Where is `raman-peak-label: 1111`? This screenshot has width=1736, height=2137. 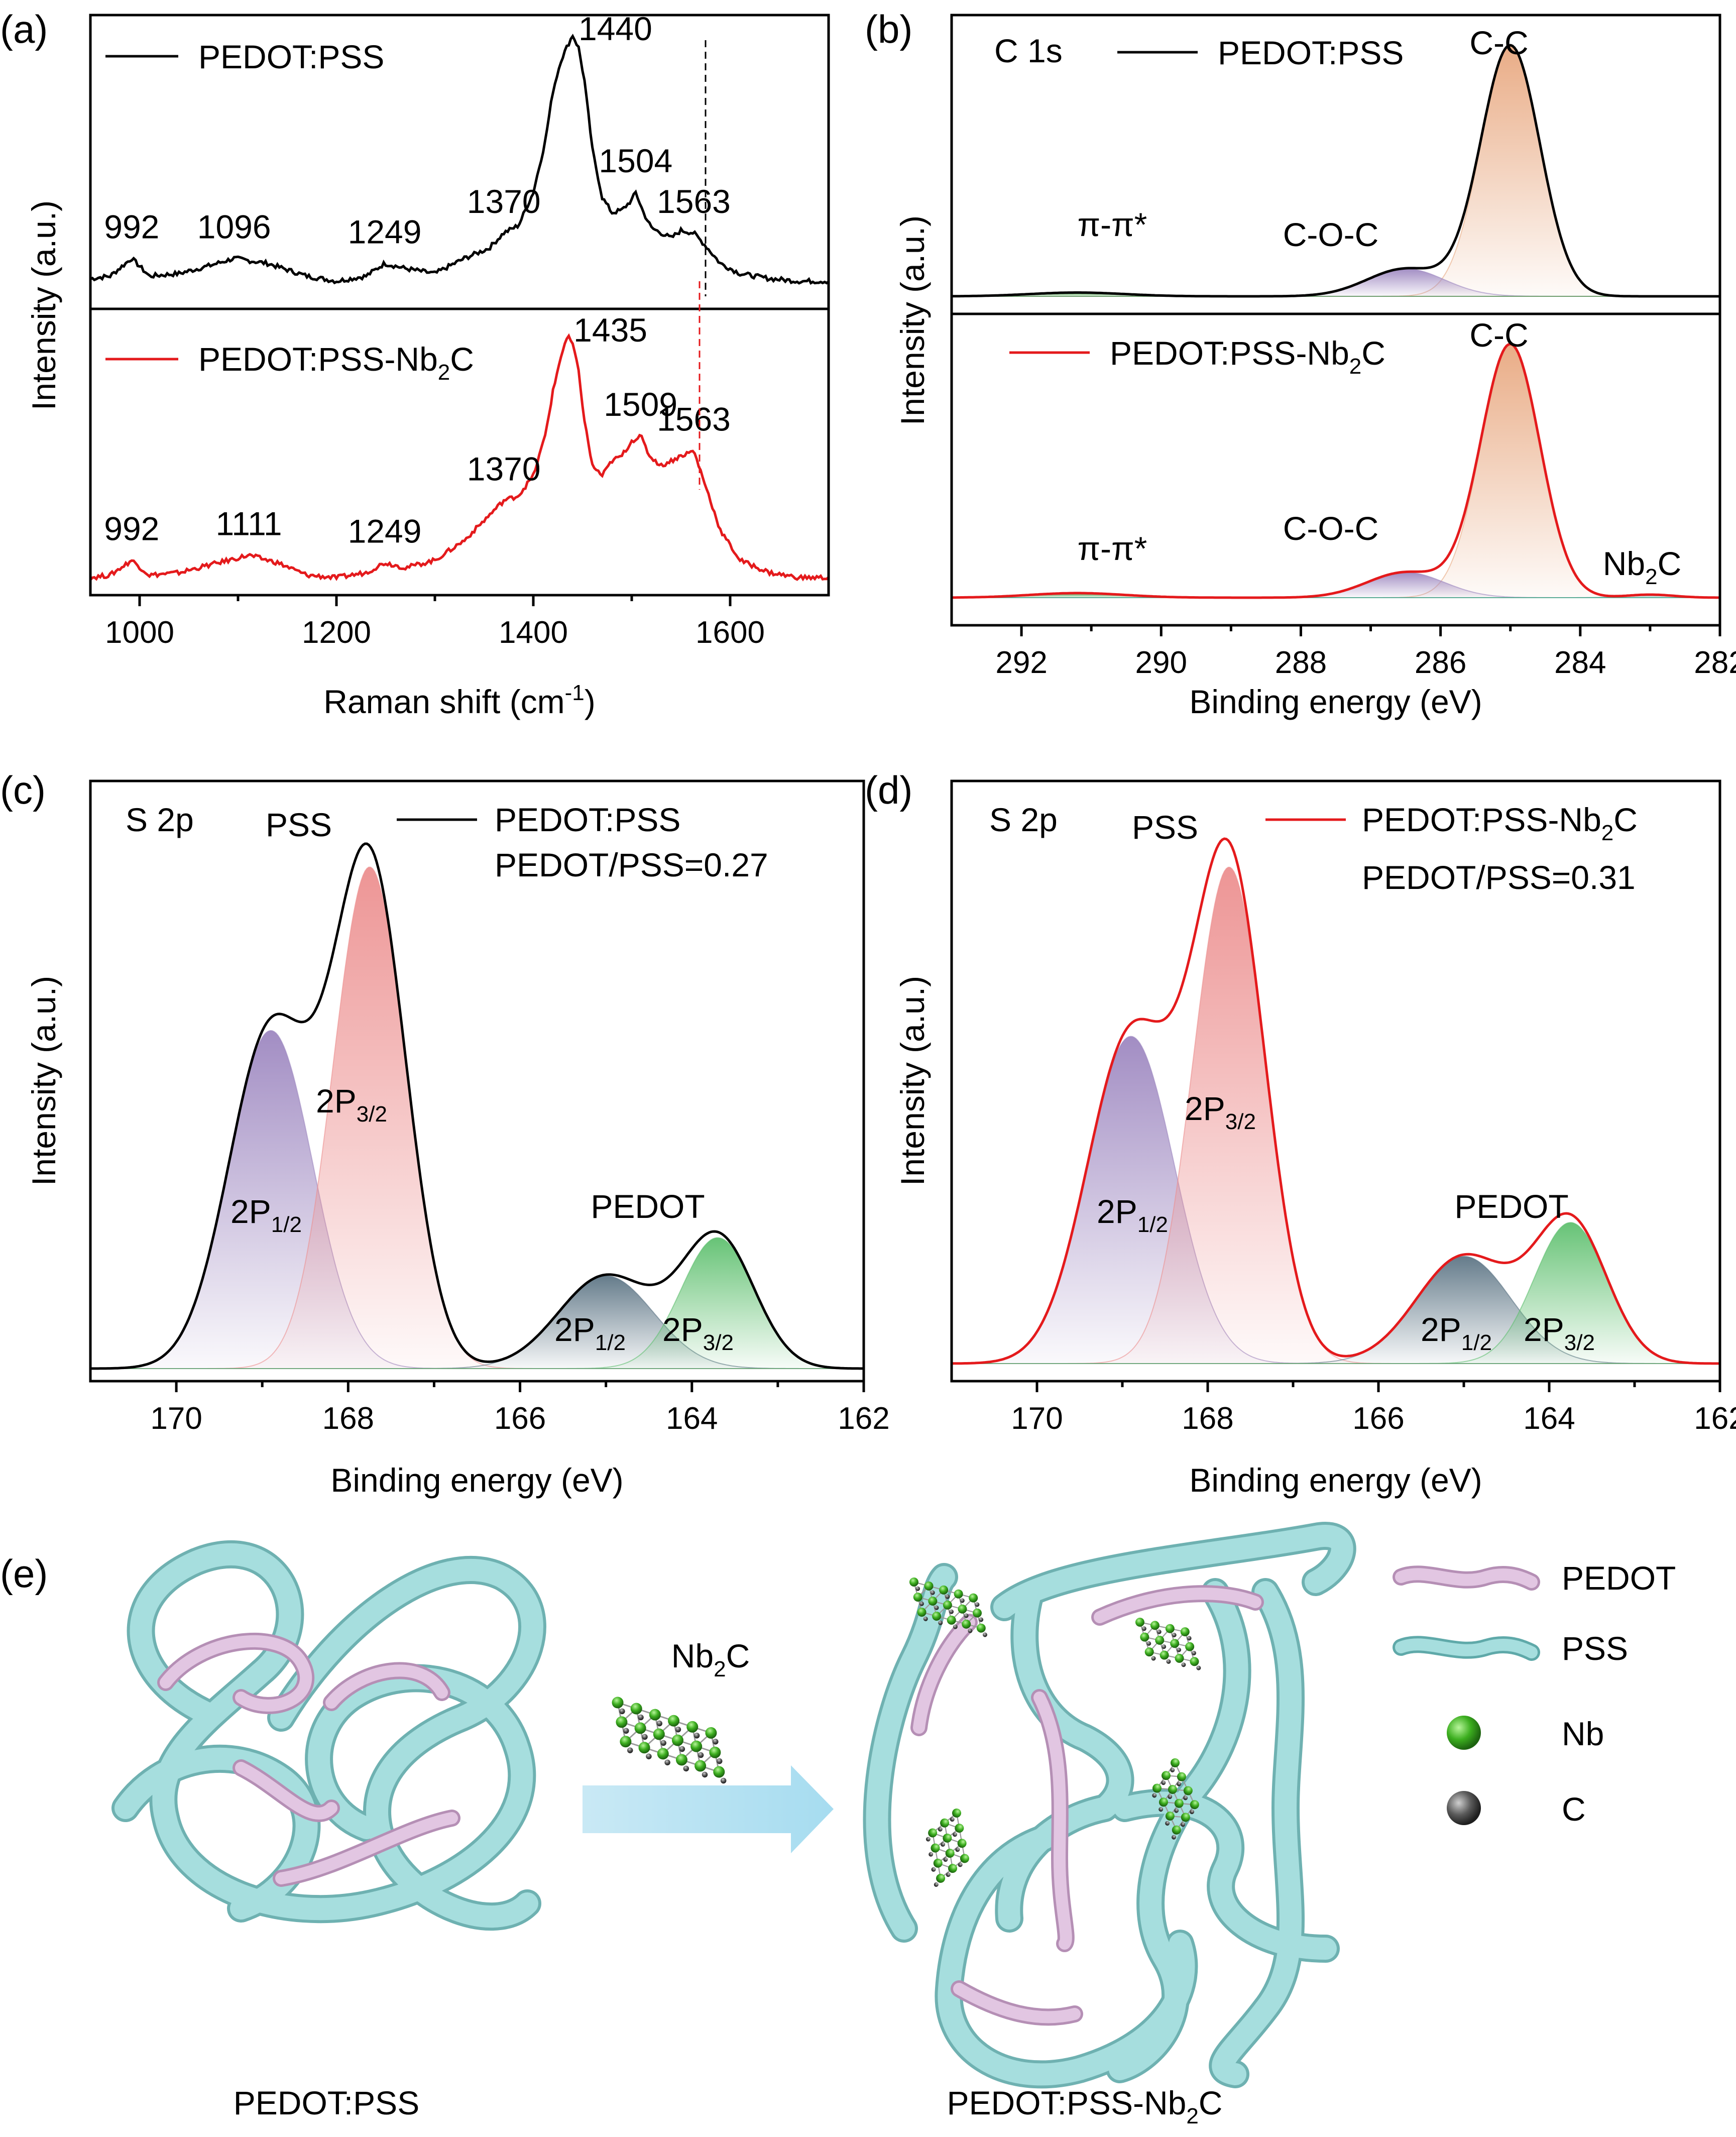
raman-peak-label: 1111 is located at coordinates (248, 524).